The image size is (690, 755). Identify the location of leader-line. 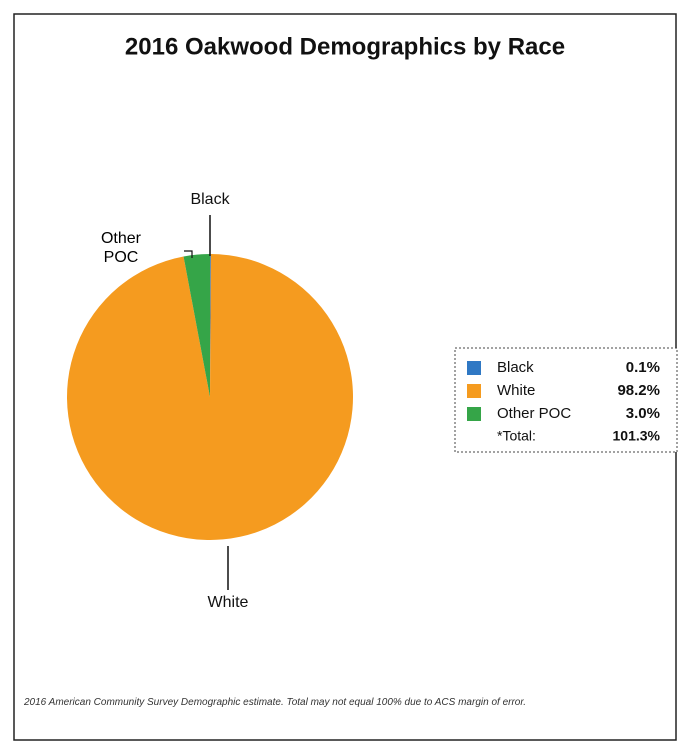
(188, 254).